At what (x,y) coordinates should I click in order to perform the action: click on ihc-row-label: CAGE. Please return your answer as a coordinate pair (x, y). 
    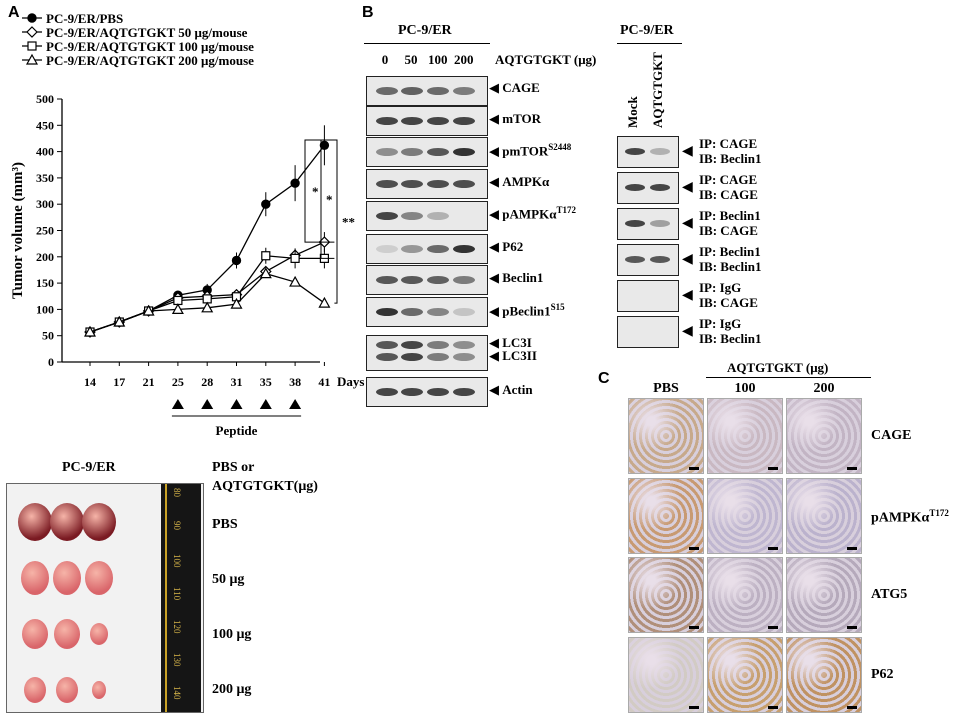
    Looking at the image, I should click on (891, 435).